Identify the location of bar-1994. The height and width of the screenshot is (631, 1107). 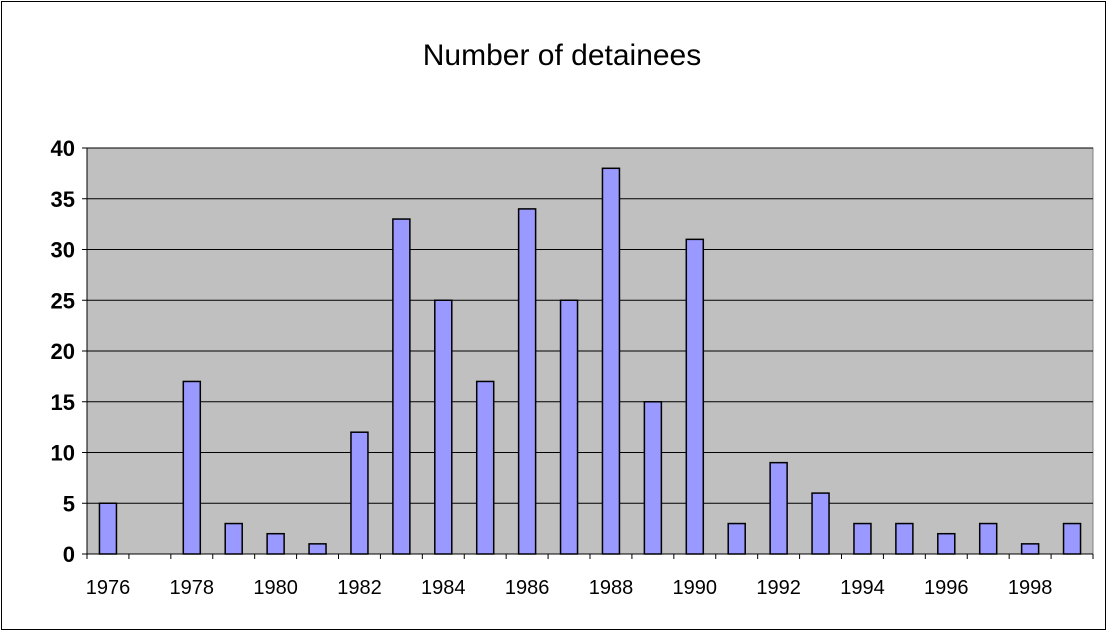
(862, 538).